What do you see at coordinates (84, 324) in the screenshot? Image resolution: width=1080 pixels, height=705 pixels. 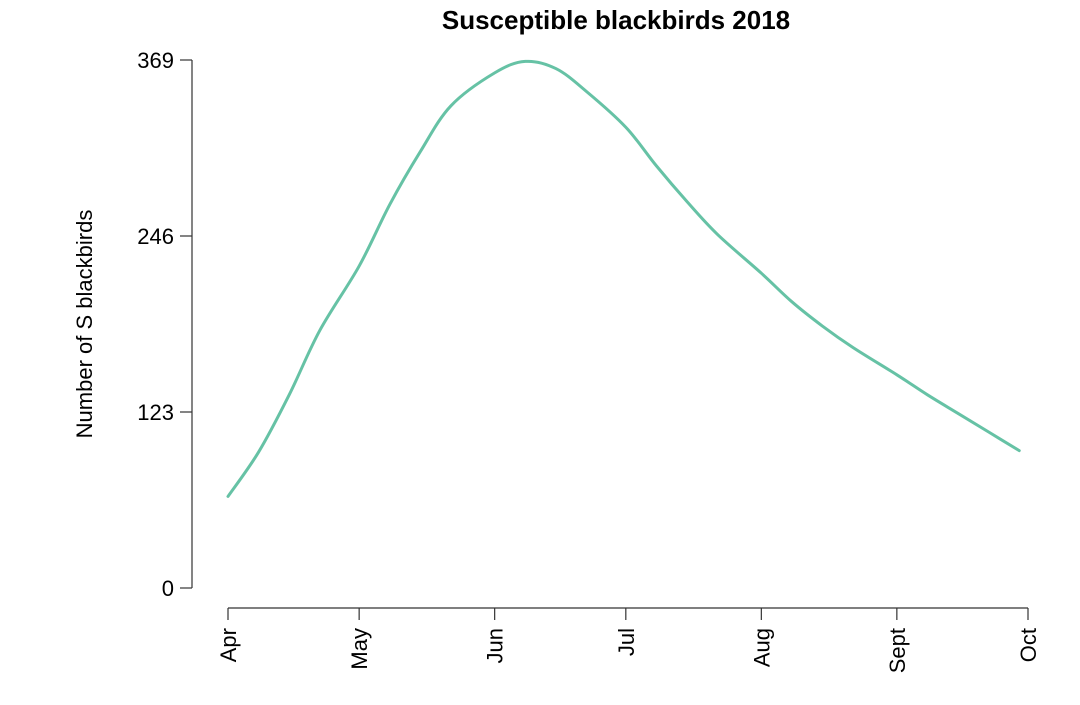 I see `y-axis-title: Number of S blackbirds` at bounding box center [84, 324].